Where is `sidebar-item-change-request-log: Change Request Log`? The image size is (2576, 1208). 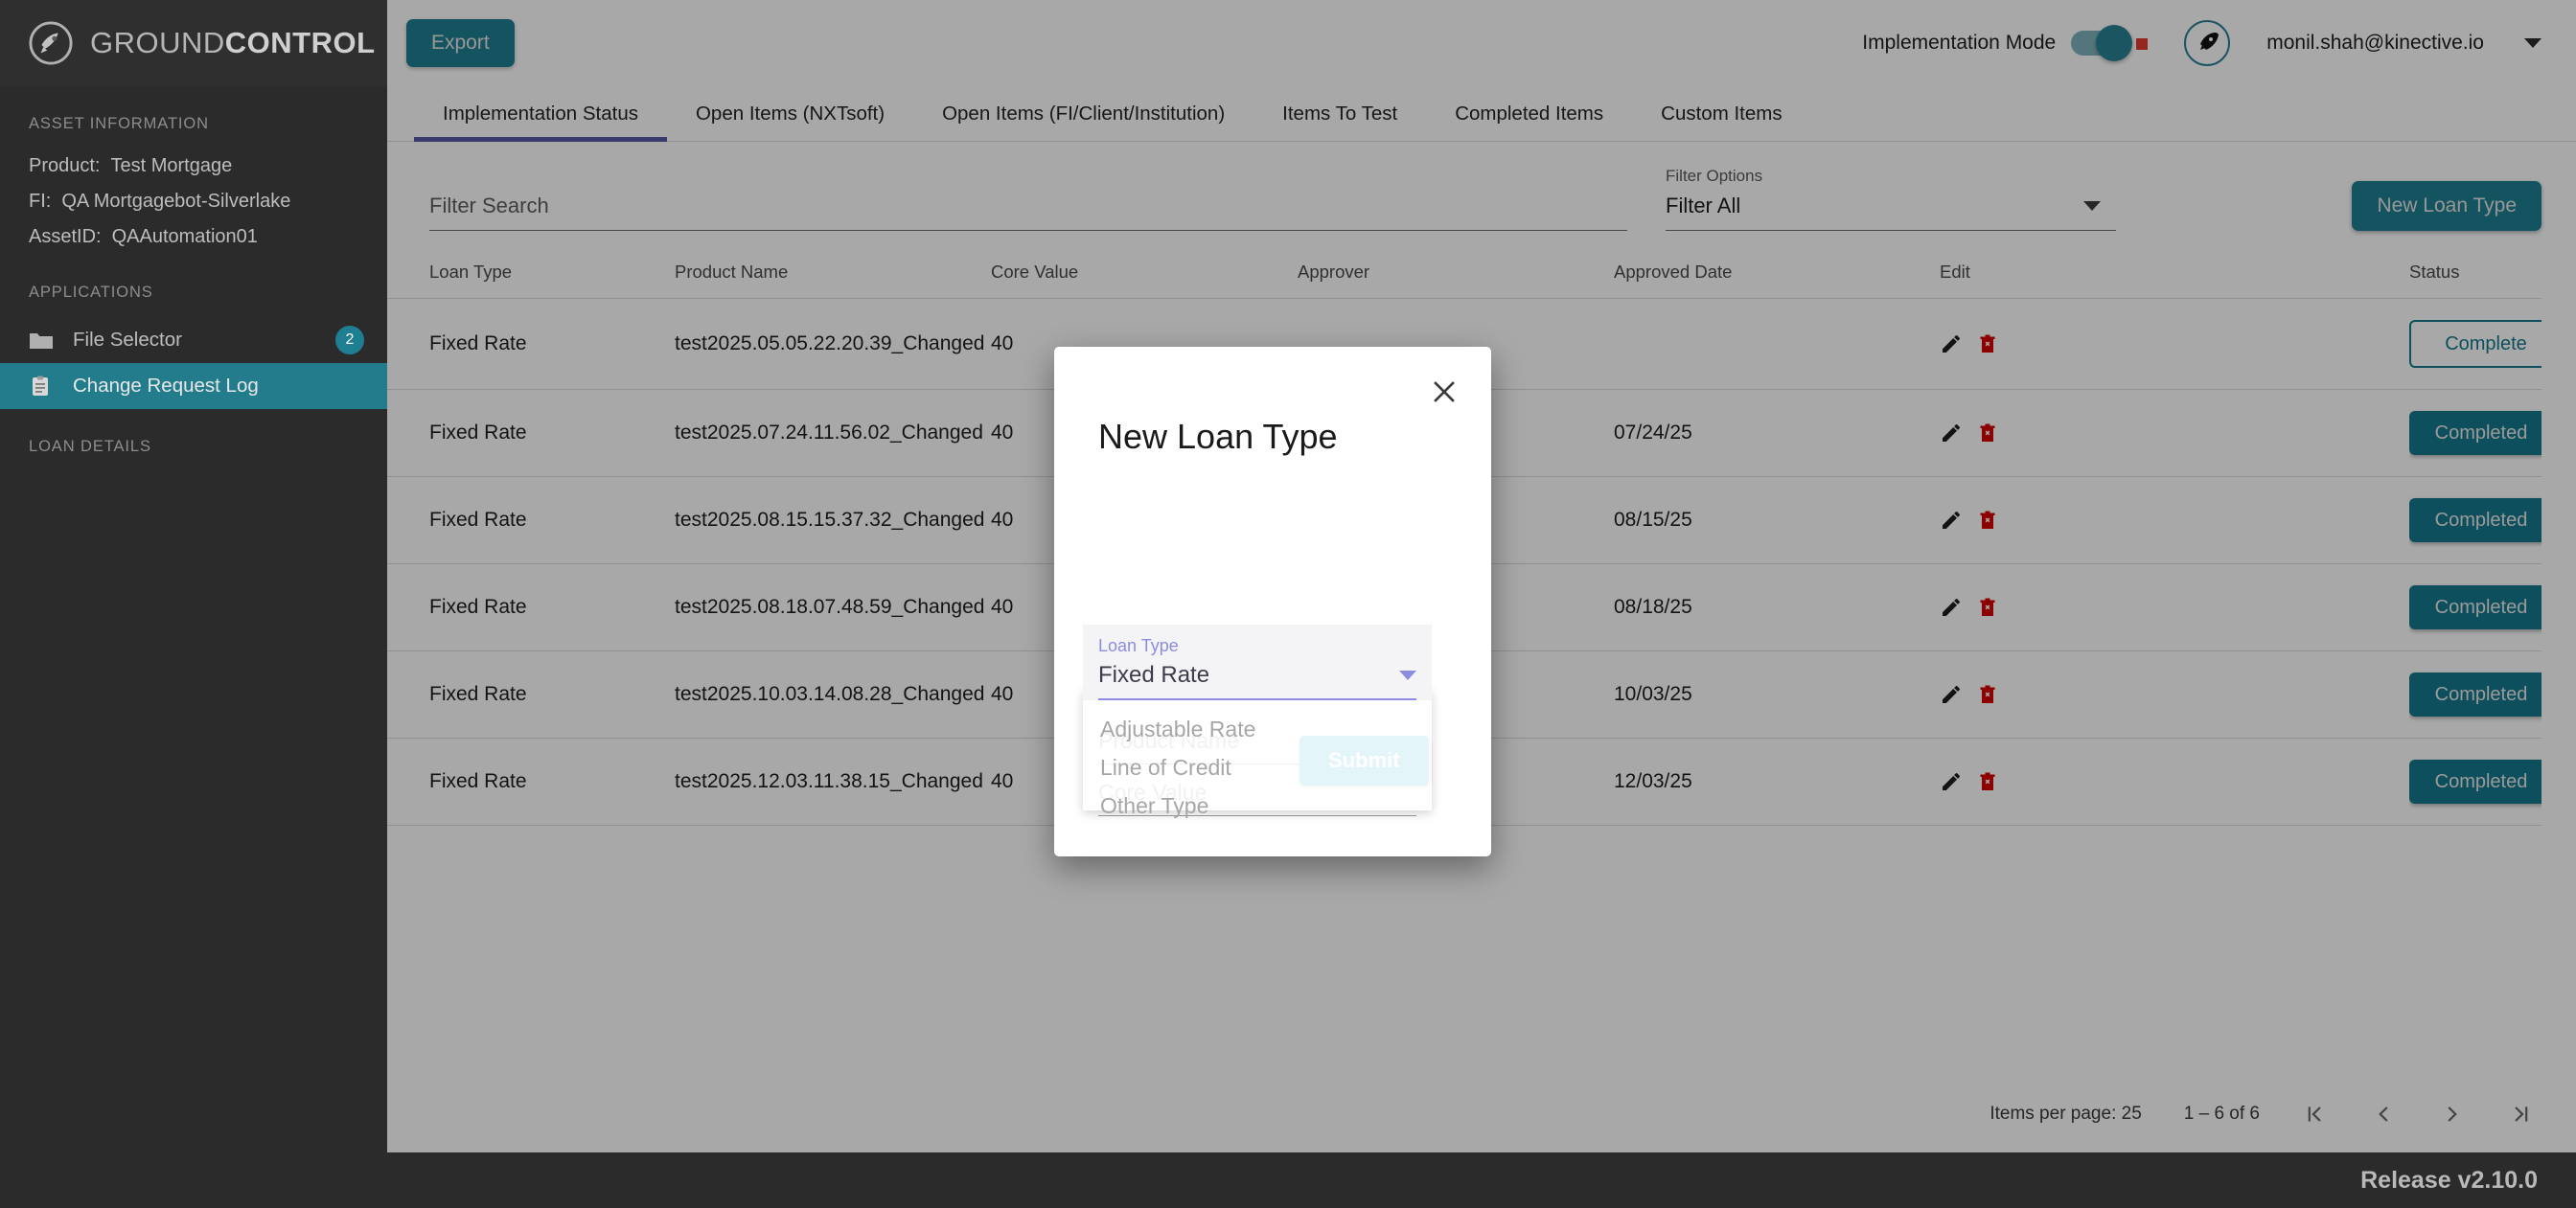 sidebar-item-change-request-log: Change Request Log is located at coordinates (193, 386).